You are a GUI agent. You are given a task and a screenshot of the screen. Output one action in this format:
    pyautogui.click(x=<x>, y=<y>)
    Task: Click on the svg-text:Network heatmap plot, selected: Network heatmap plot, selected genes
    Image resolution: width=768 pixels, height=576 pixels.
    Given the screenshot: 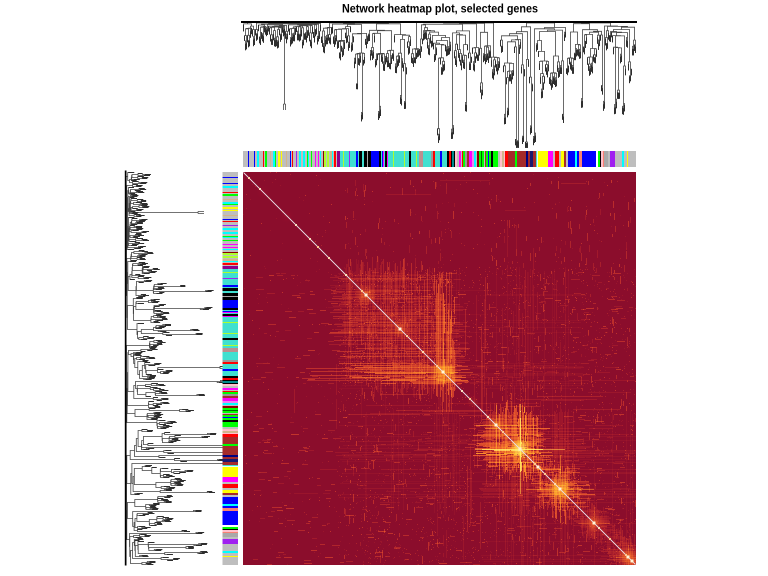 What is the action you would take?
    pyautogui.click(x=440, y=10)
    